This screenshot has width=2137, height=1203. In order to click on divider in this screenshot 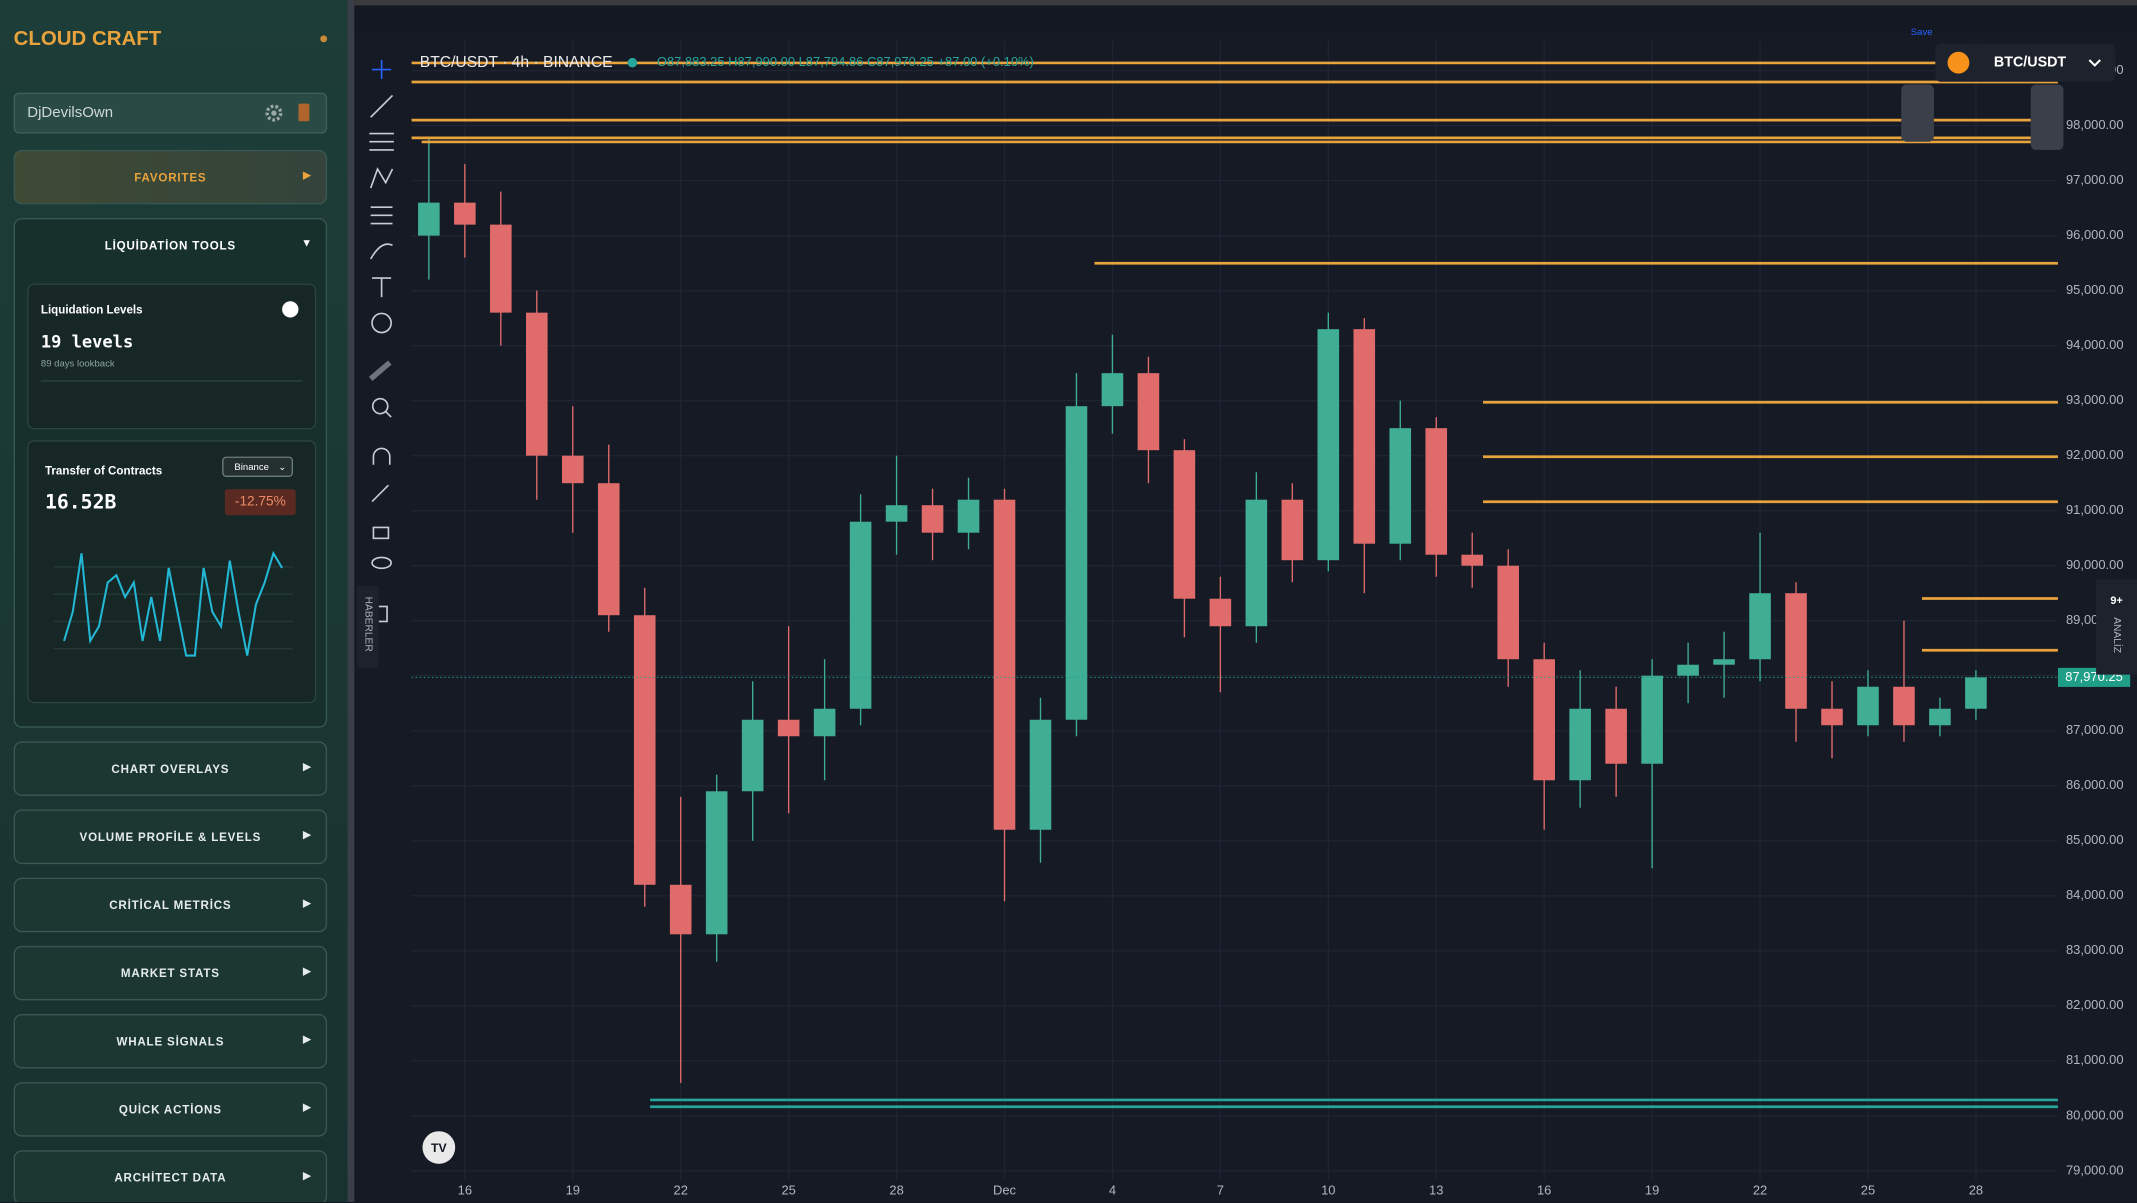, I will do `click(171, 381)`.